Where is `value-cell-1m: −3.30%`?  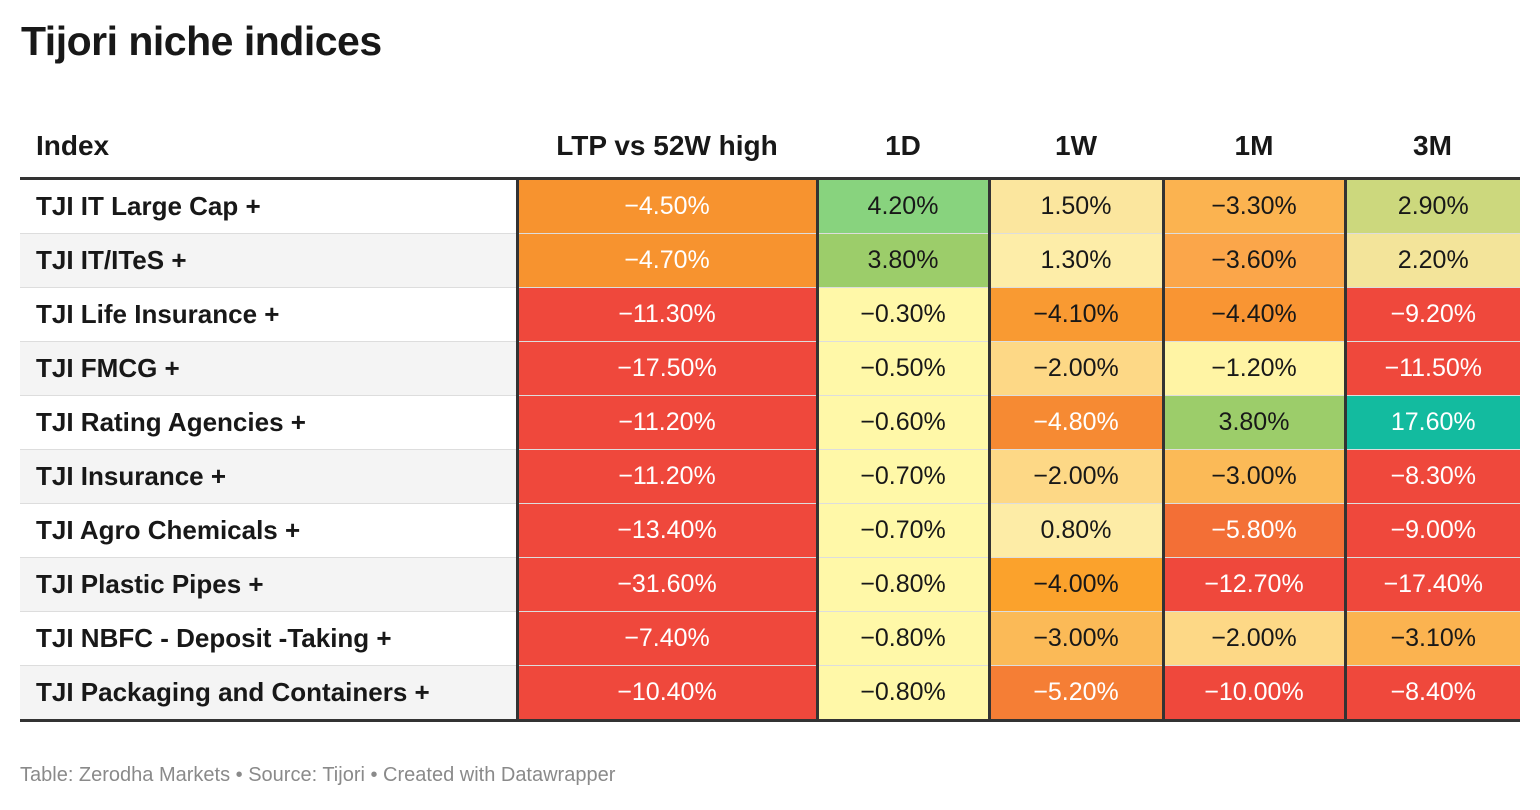
value-cell-1m: −3.30% is located at coordinates (1253, 206).